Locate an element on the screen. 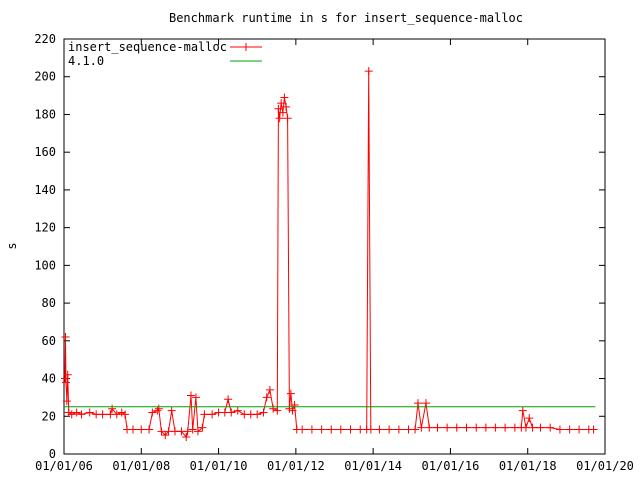  y-axis-label: s is located at coordinates (12, 245).